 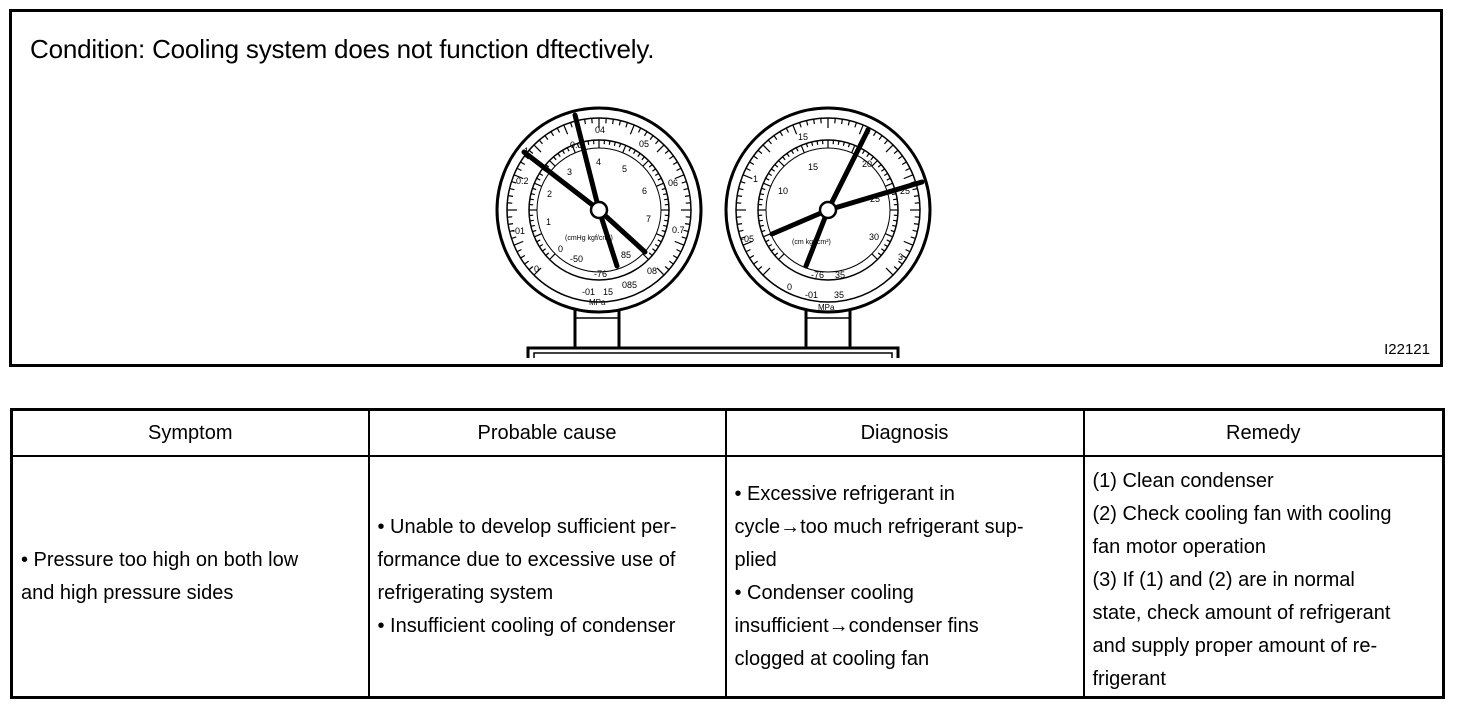 What do you see at coordinates (755, 559) in the screenshot?
I see `diagnosis-line: plied` at bounding box center [755, 559].